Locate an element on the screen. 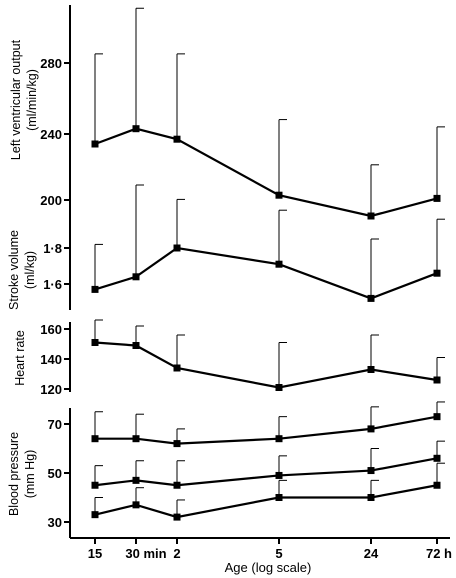  x-tick-label: 2 is located at coordinates (176, 553).